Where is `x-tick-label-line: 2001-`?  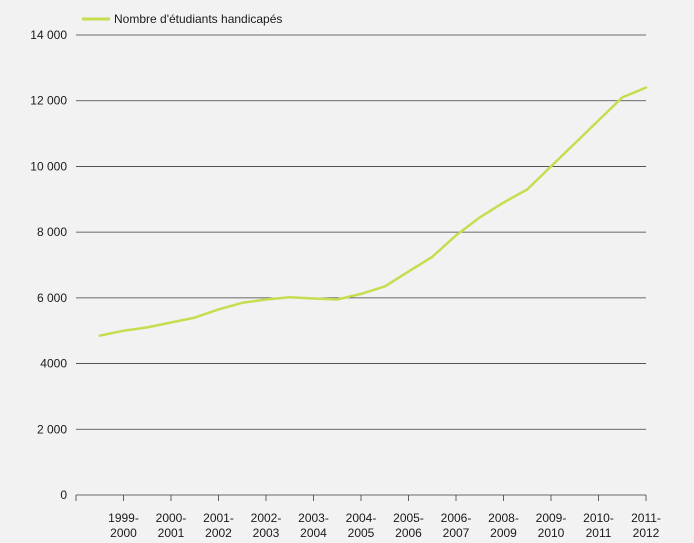
x-tick-label-line: 2001- is located at coordinates (218, 518).